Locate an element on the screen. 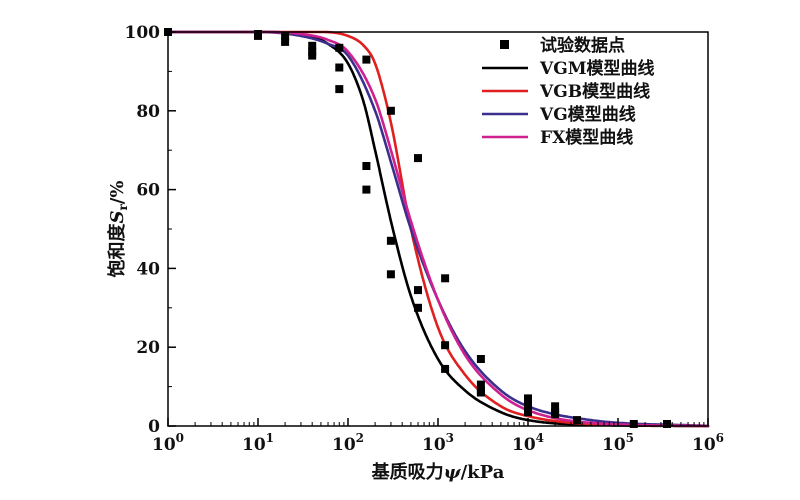 This screenshot has width=800, height=500. y-tick-label: 20 is located at coordinates (148, 348).